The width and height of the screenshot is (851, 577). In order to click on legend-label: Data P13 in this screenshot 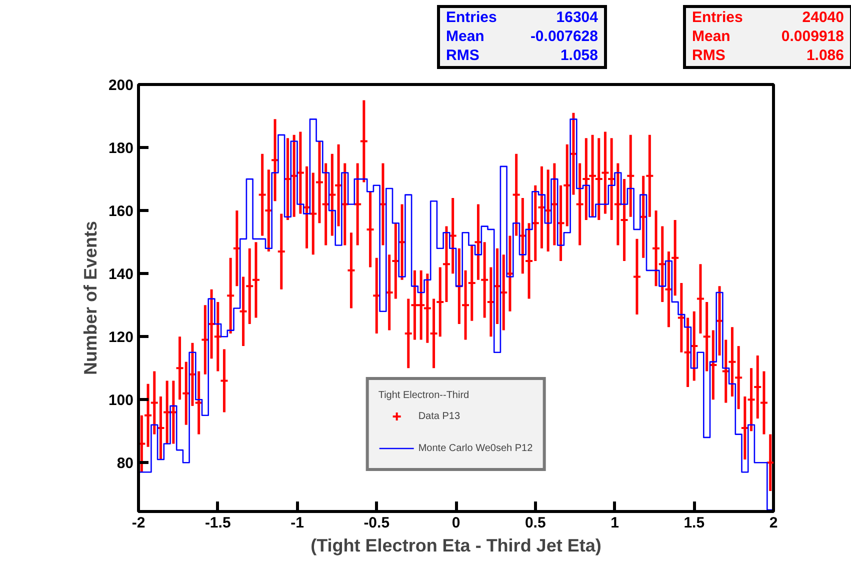, I will do `click(439, 416)`.